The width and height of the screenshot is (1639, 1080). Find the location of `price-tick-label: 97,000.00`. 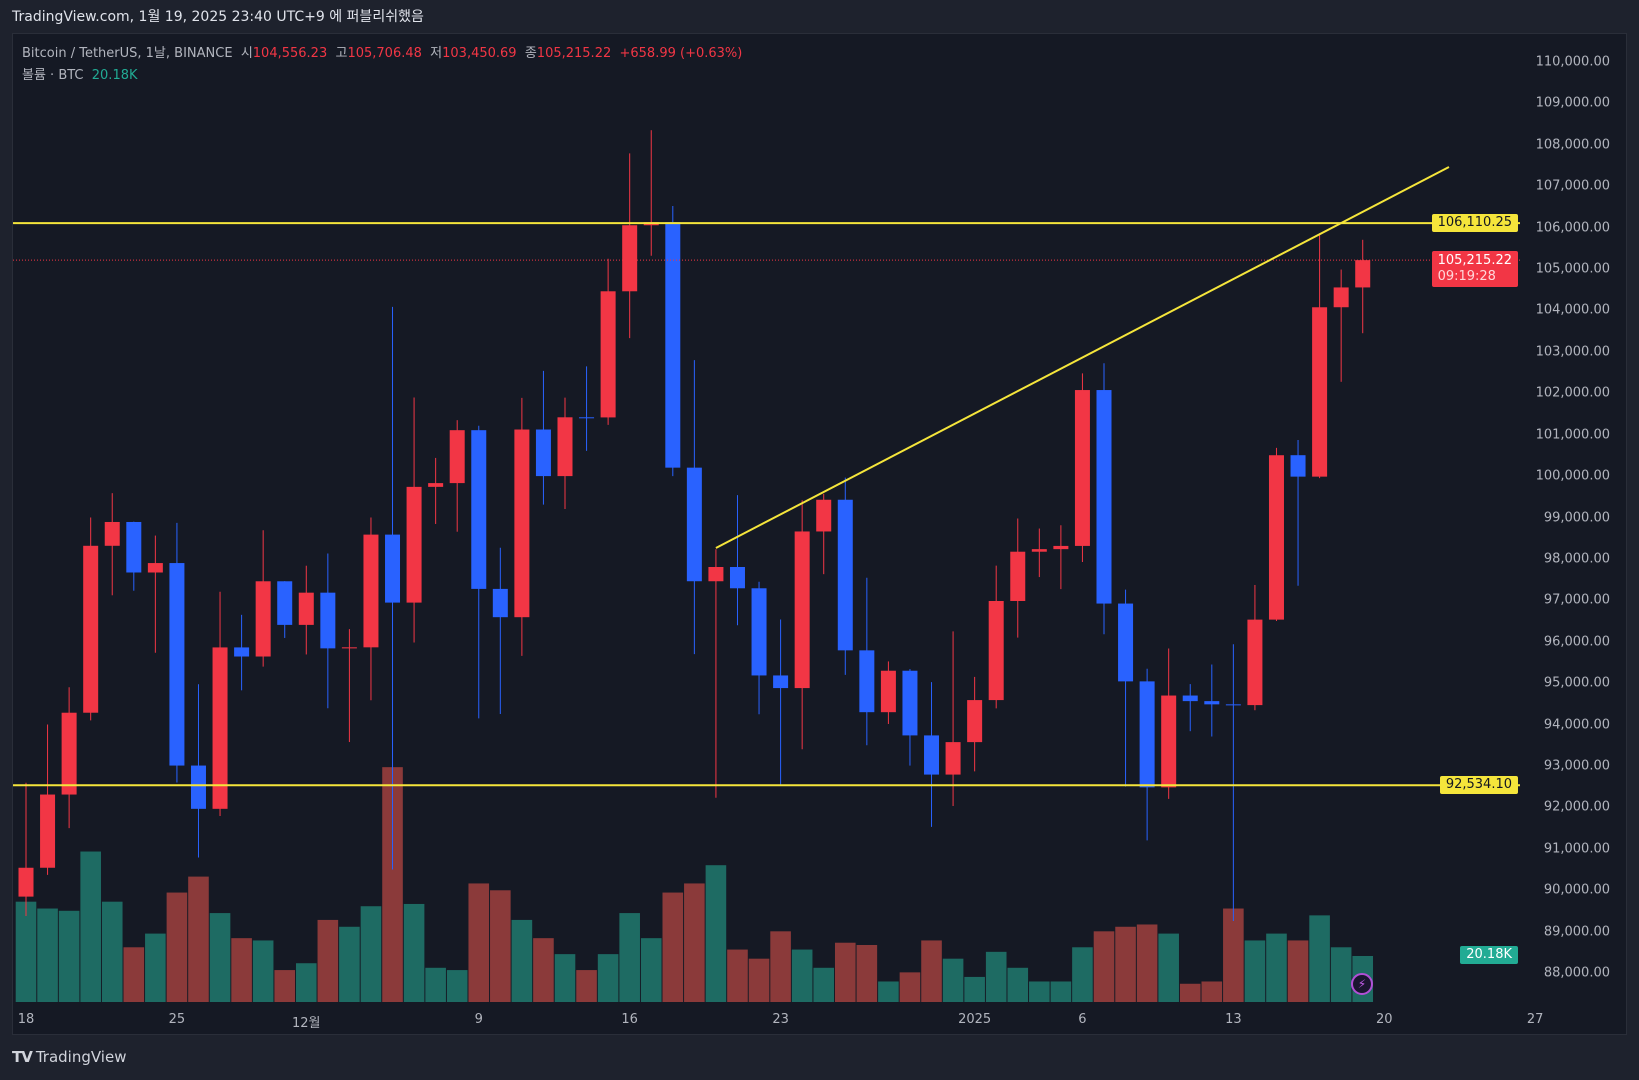

price-tick-label: 97,000.00 is located at coordinates (1576, 600).